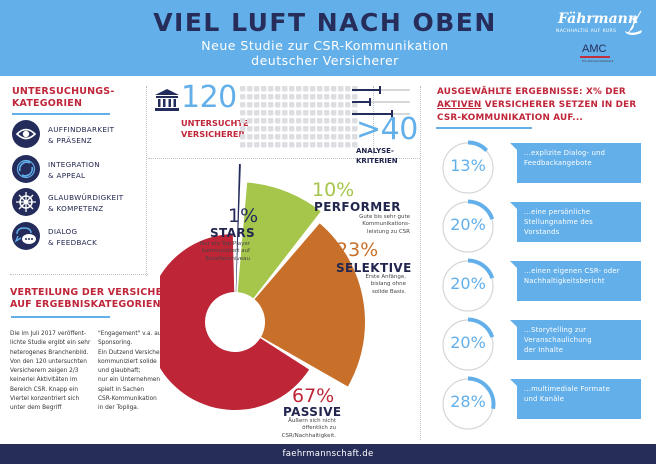 The width and height of the screenshot is (656, 464). What do you see at coordinates (45, 399) in the screenshot?
I see `text-line: Viertel konzentriert sich` at bounding box center [45, 399].